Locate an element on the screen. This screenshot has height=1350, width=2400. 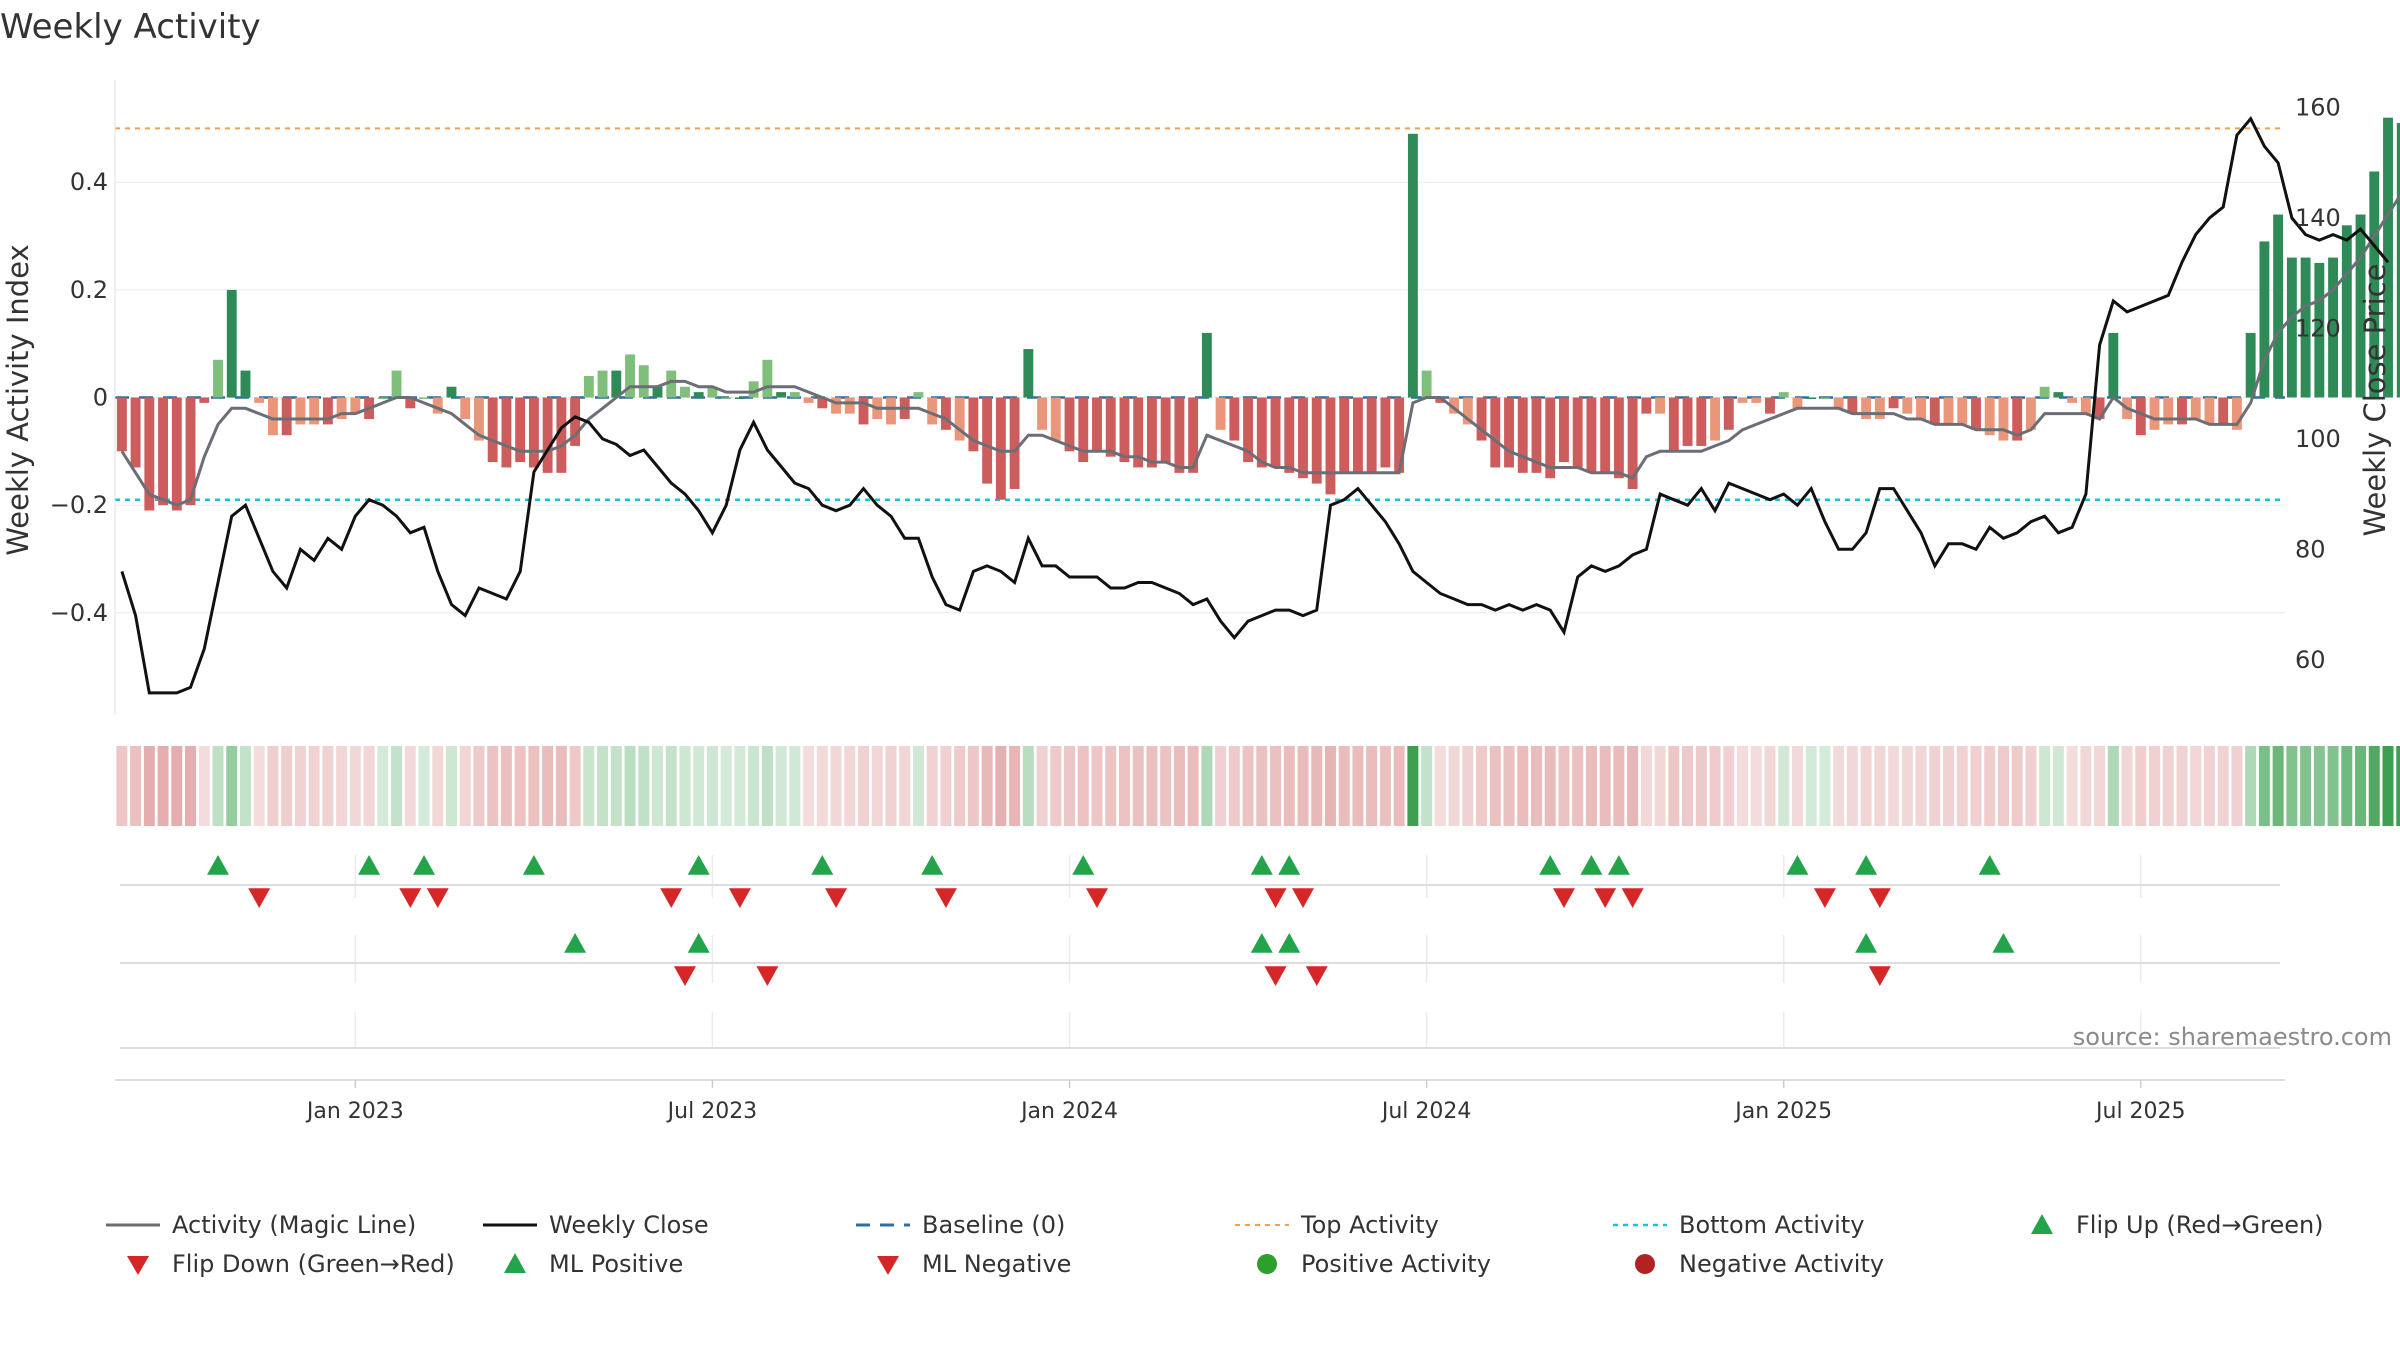
x-tick-label: Jul 2023 is located at coordinates (712, 1111).